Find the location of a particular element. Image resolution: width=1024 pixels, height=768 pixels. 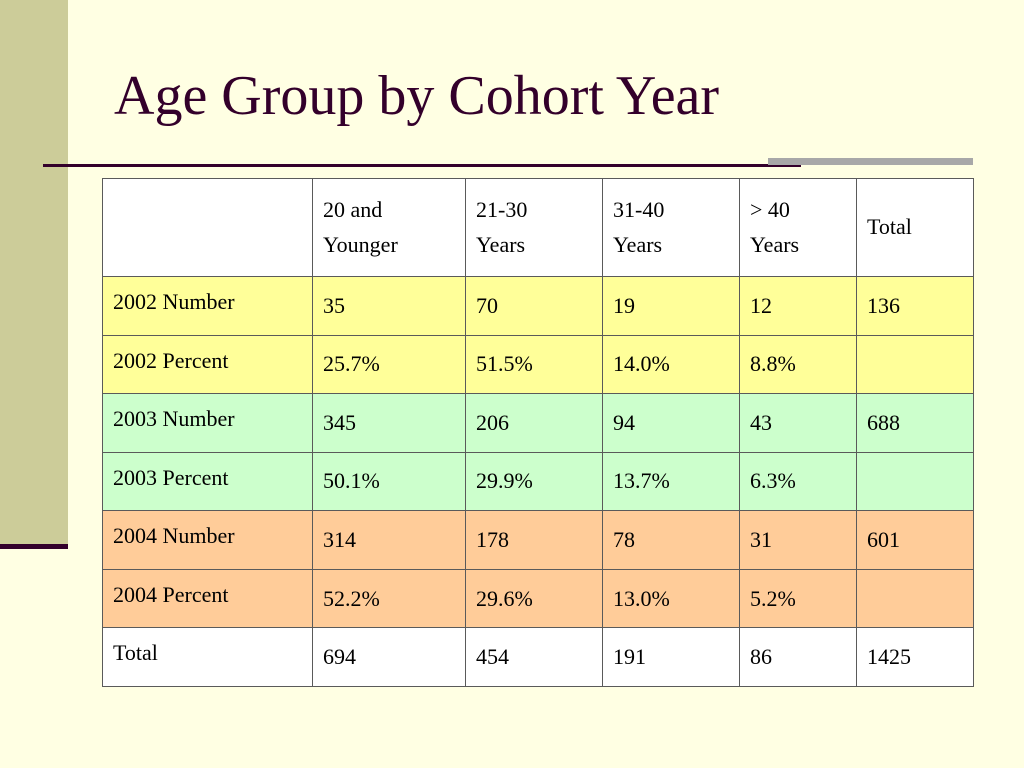

table-row: 2003 Percent 50.1% 29.9% 13.7% 6.3% is located at coordinates (538, 481).